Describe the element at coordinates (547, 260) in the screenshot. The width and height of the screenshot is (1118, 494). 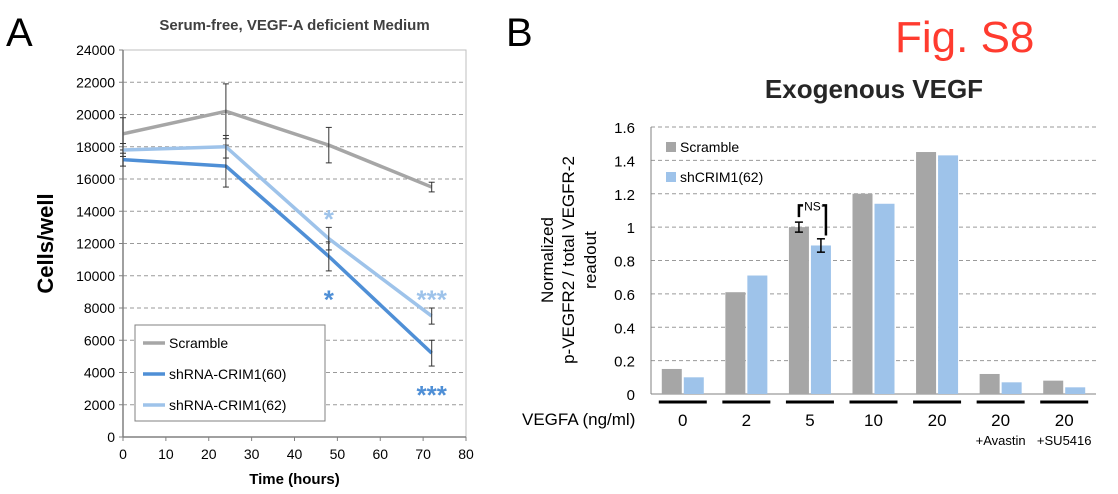
I see `y-axis-label: Normalized` at that location.